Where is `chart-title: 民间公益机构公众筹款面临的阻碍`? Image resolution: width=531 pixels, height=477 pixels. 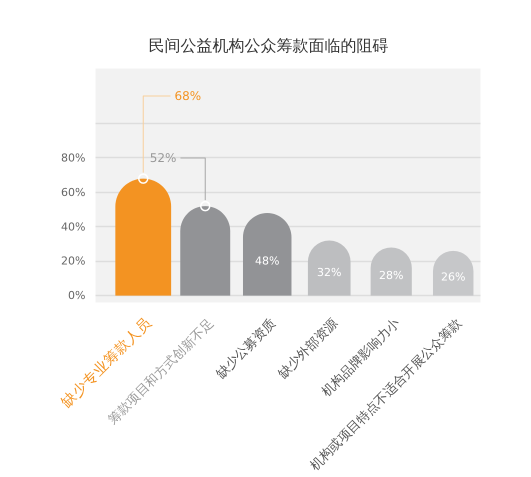 chart-title: 民间公益机构公众筹款面临的阻碍 is located at coordinates (268, 45).